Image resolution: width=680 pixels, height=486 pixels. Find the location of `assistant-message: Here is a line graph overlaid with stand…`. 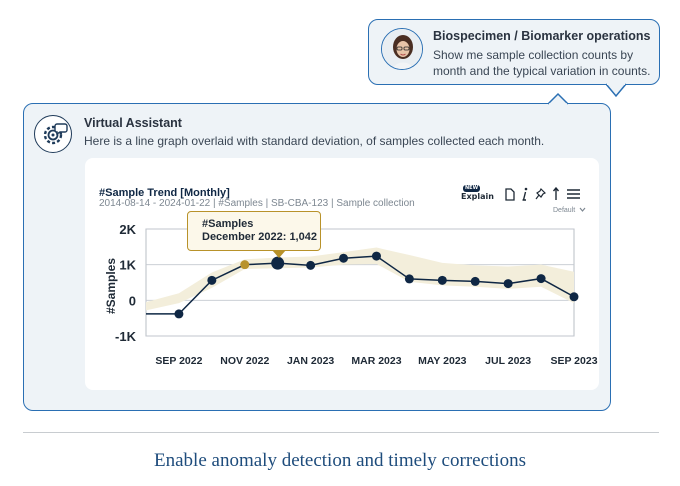

assistant-message: Here is a line graph overlaid with stand… is located at coordinates (314, 141).